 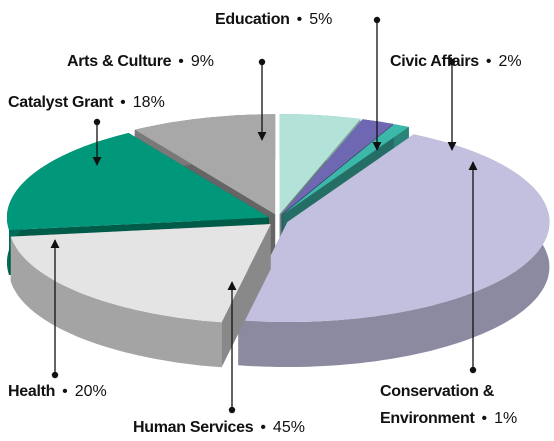 I want to click on slice-label: Arts & Culture9%, so click(x=192, y=61).